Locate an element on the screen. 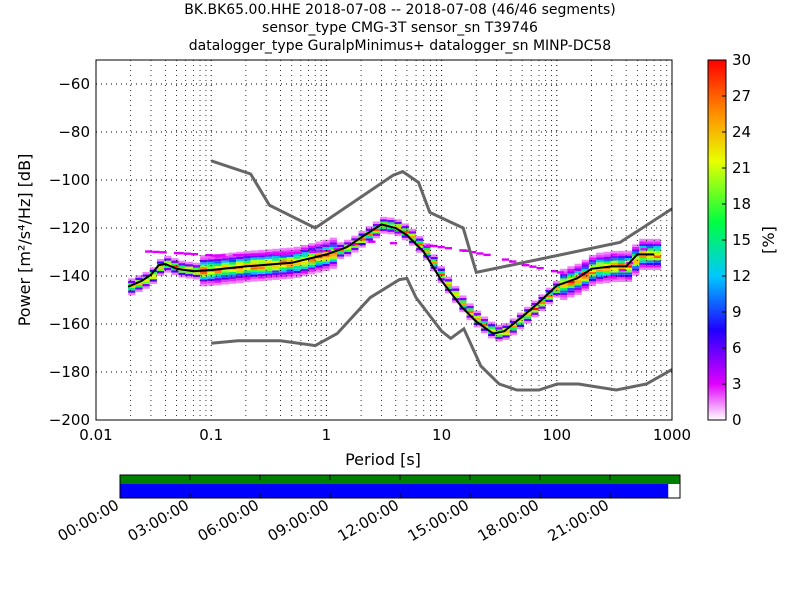 The height and width of the screenshot is (600, 800). x-tick-label: 0.01 is located at coordinates (95, 435).